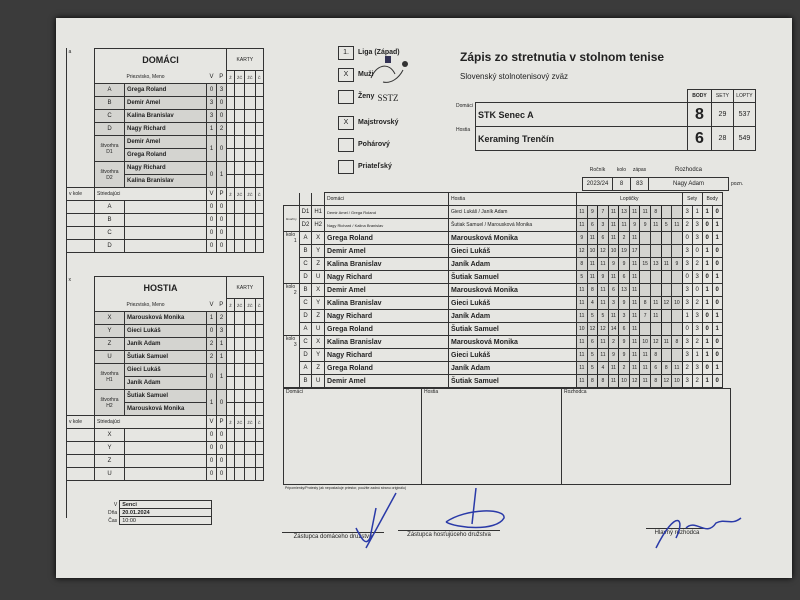 This screenshot has height=600, width=800. What do you see at coordinates (211, 318) in the screenshot?
I see `player-wins: 1` at bounding box center [211, 318].